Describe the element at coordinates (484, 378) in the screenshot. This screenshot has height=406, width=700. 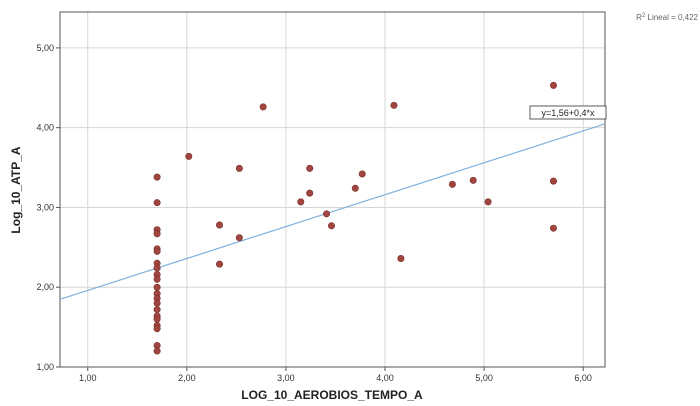
I see `x-tick-label: 5,00` at that location.